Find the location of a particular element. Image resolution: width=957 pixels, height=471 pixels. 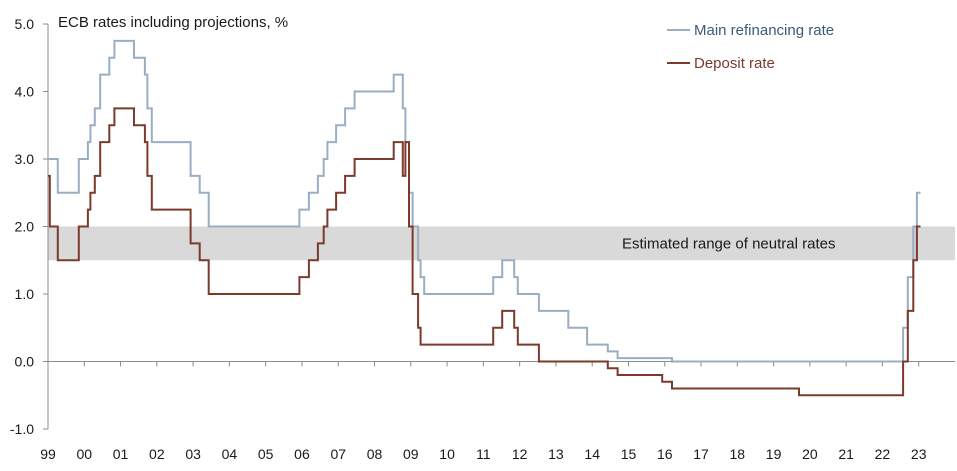

legend-label-main-refinancing: Main refinancing rate is located at coordinates (764, 30).